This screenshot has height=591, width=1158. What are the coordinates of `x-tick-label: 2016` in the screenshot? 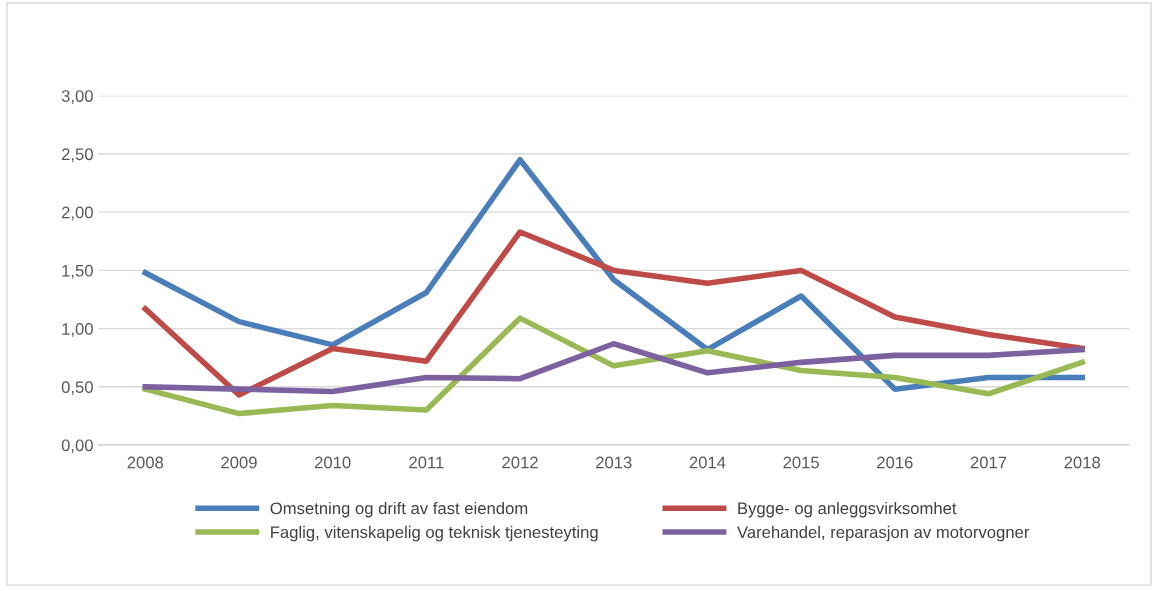 It's located at (895, 462).